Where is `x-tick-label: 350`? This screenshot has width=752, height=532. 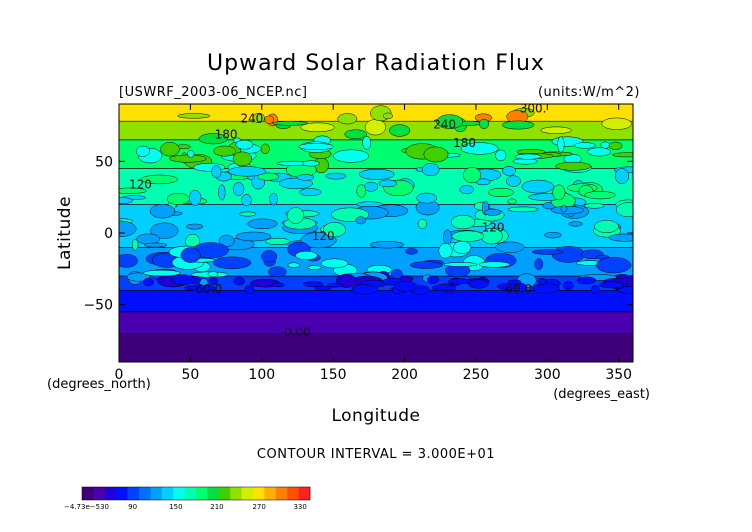
x-tick-label: 350 is located at coordinates (618, 375).